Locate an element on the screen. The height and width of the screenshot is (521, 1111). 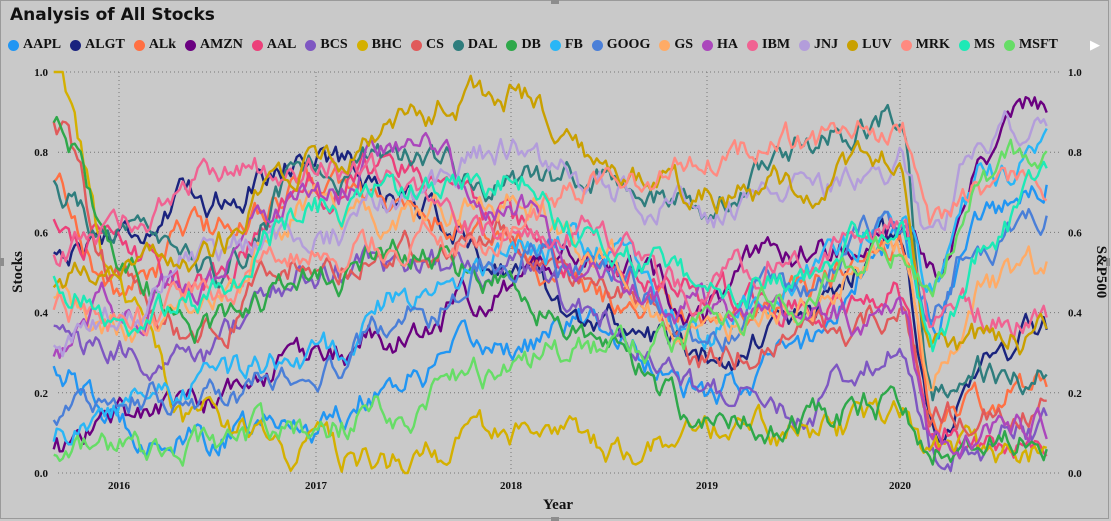
x-axis-title: Year is located at coordinates (558, 505).